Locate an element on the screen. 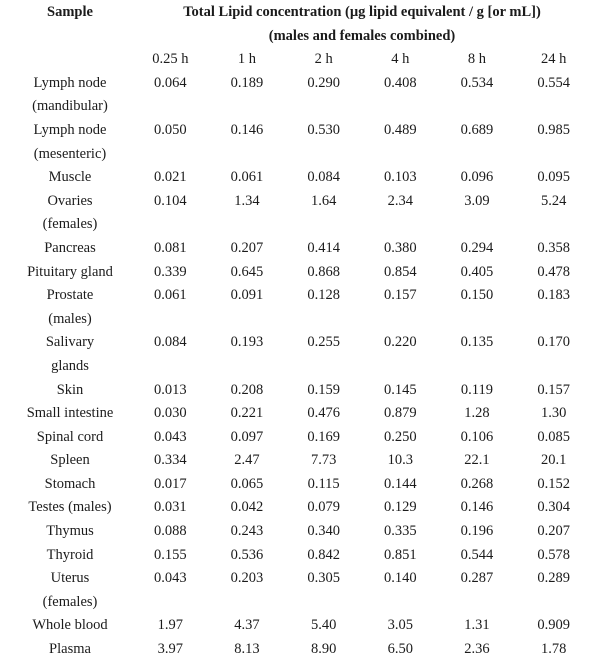  sample-cell: Uterus (females) is located at coordinates (70, 590).